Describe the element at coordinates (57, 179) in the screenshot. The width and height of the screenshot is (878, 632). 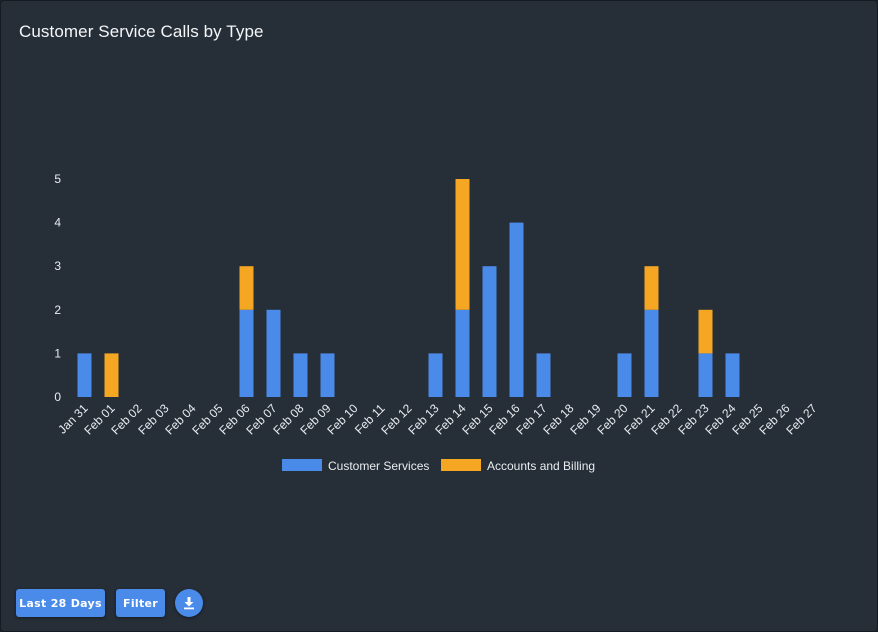
I see `y-tick-label: 5` at that location.